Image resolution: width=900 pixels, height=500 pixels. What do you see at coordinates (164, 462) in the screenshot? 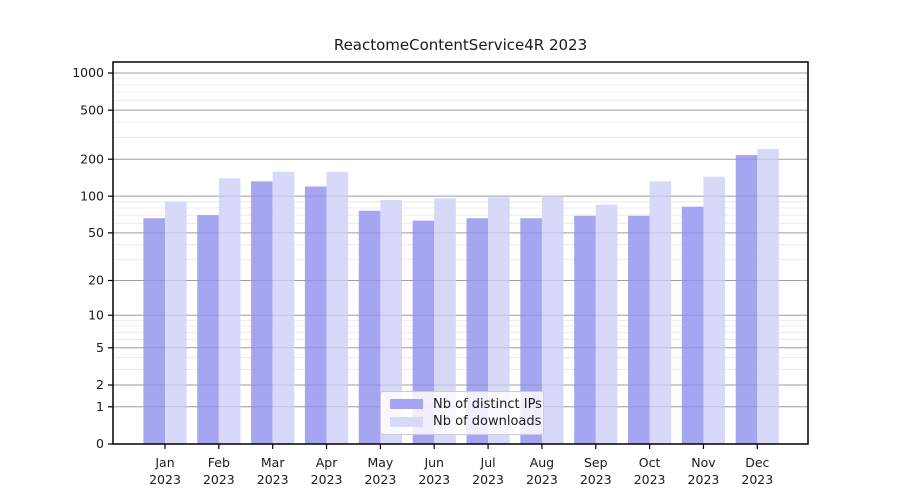
I see `x-axis-month-label: Jan` at bounding box center [164, 462].